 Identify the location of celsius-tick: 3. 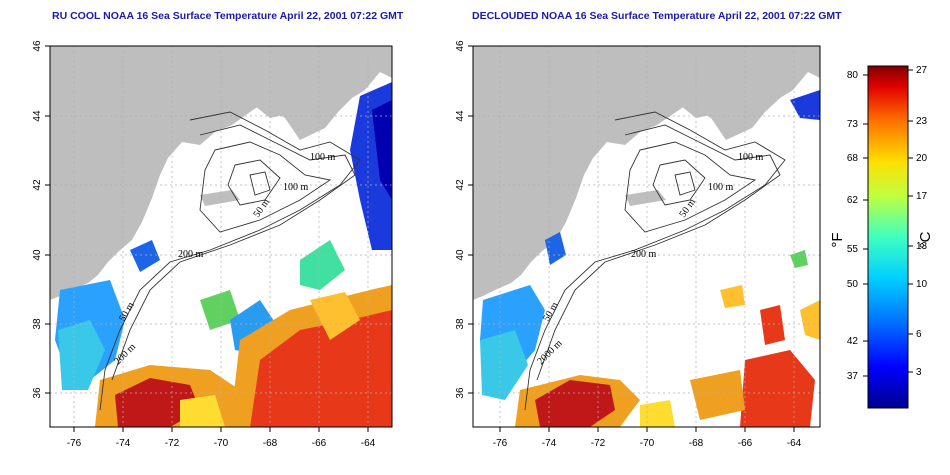
(919, 372).